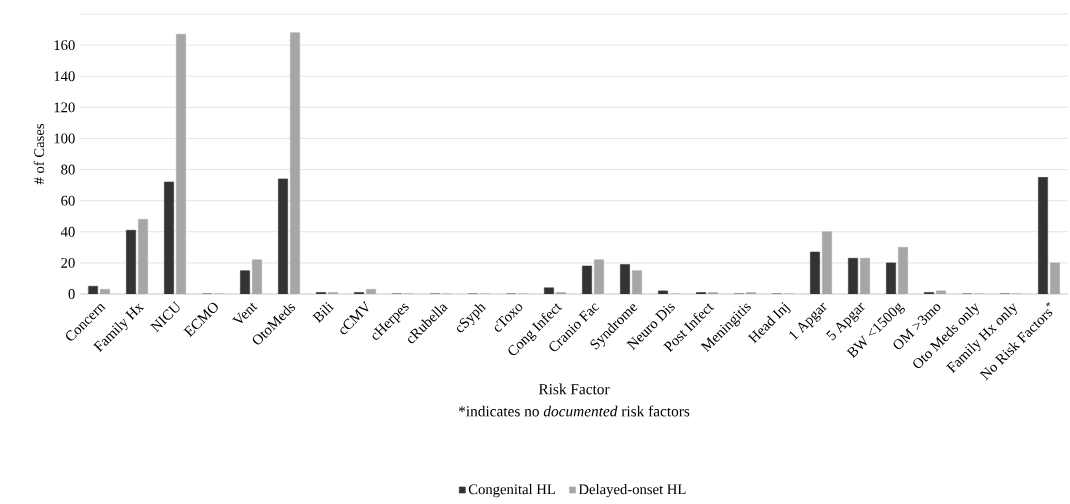 Image resolution: width=1070 pixels, height=504 pixels. I want to click on legend-label: Congenital HL, so click(511, 490).